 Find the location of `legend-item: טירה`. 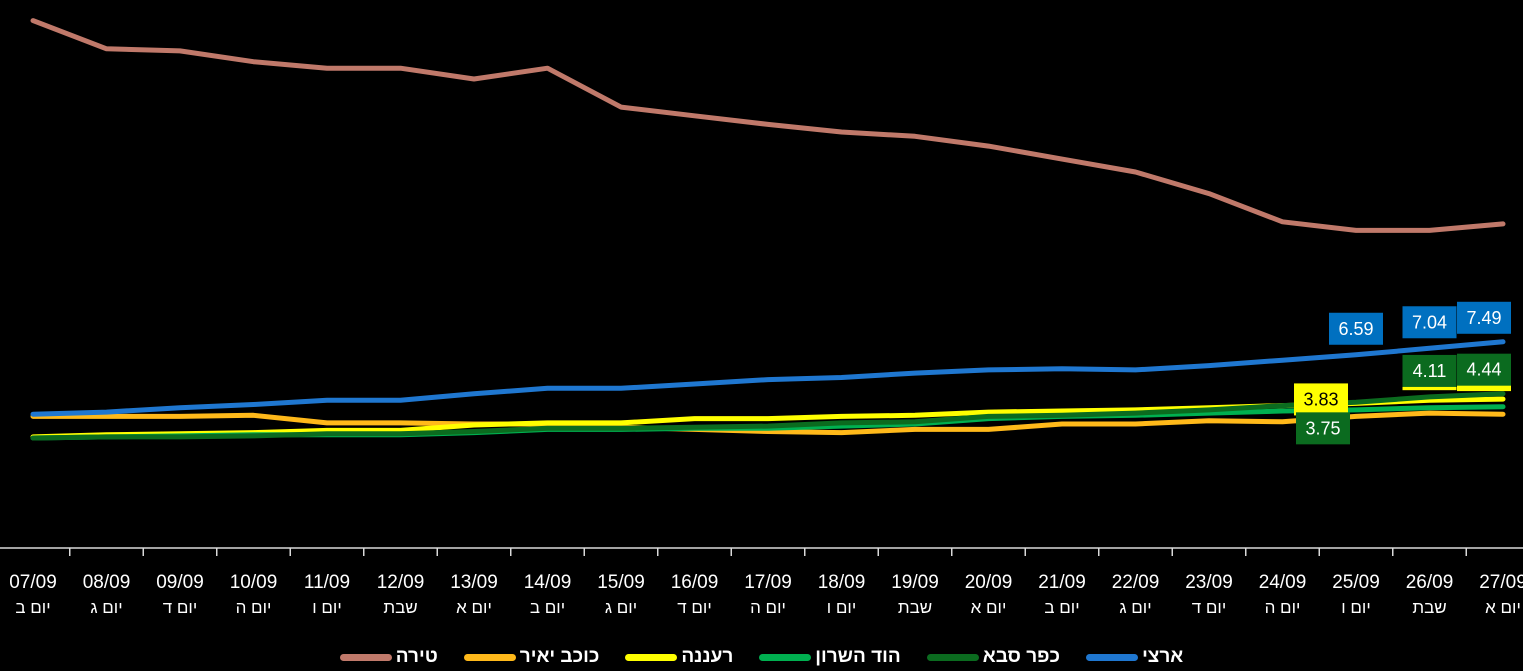

legend-item: טירה is located at coordinates (388, 657).